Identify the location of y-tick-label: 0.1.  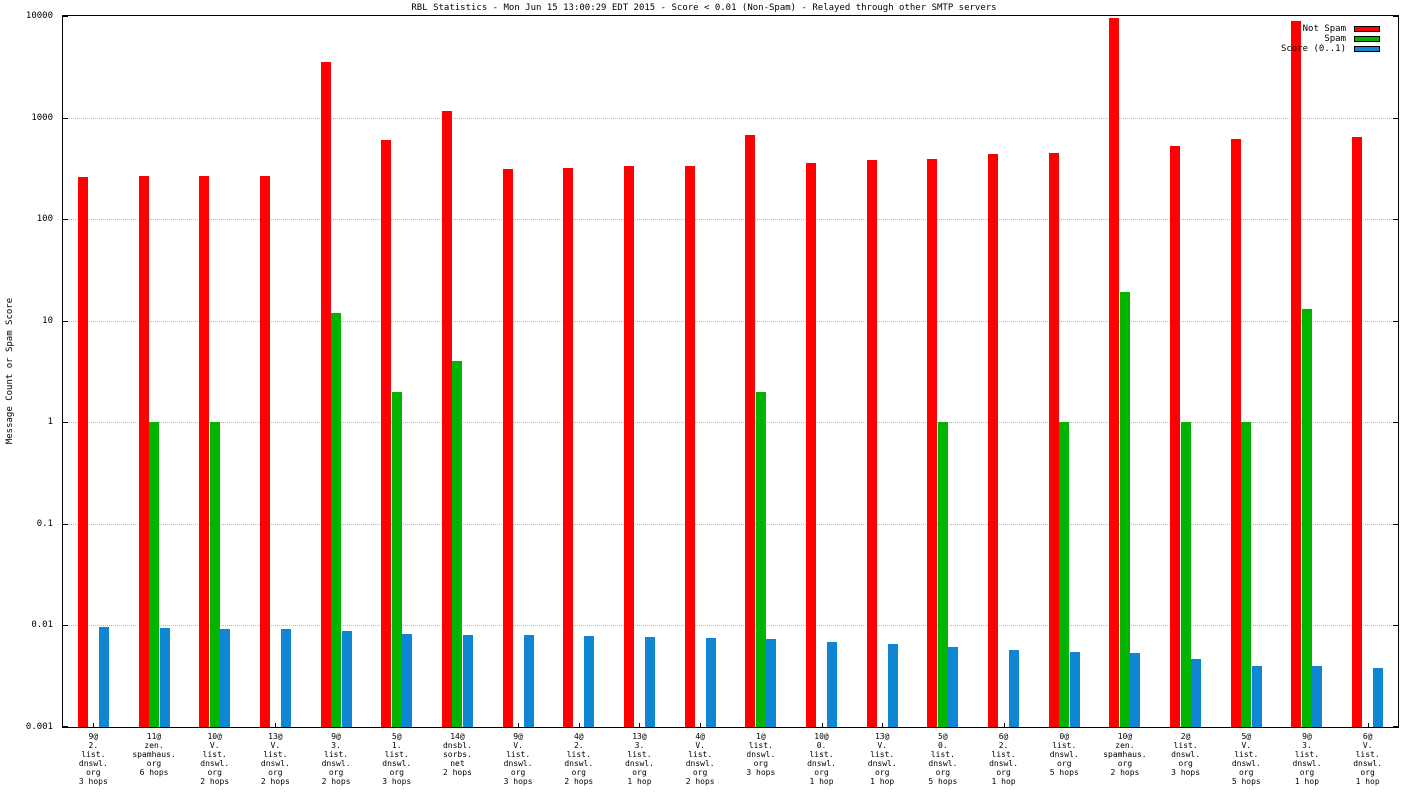
(44, 523).